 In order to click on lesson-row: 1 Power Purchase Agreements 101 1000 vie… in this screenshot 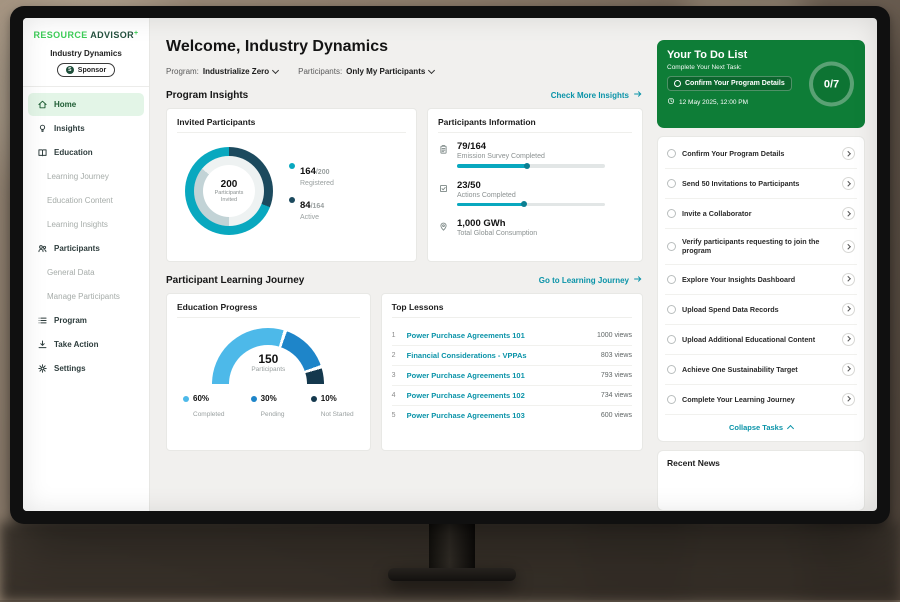, I will do `click(512, 336)`.